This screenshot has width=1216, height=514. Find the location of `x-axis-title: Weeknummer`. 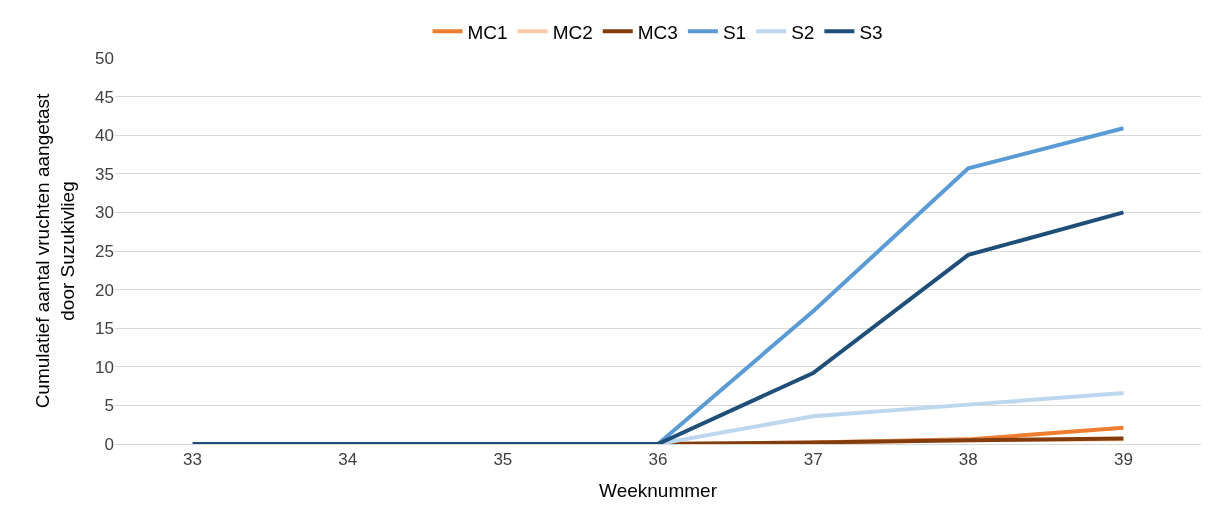

x-axis-title: Weeknummer is located at coordinates (658, 491).